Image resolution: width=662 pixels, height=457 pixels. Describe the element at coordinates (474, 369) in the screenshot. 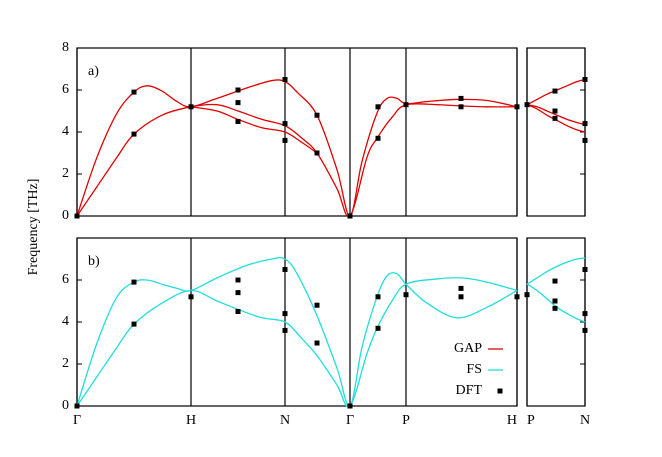

I see `legend-label: FS` at that location.